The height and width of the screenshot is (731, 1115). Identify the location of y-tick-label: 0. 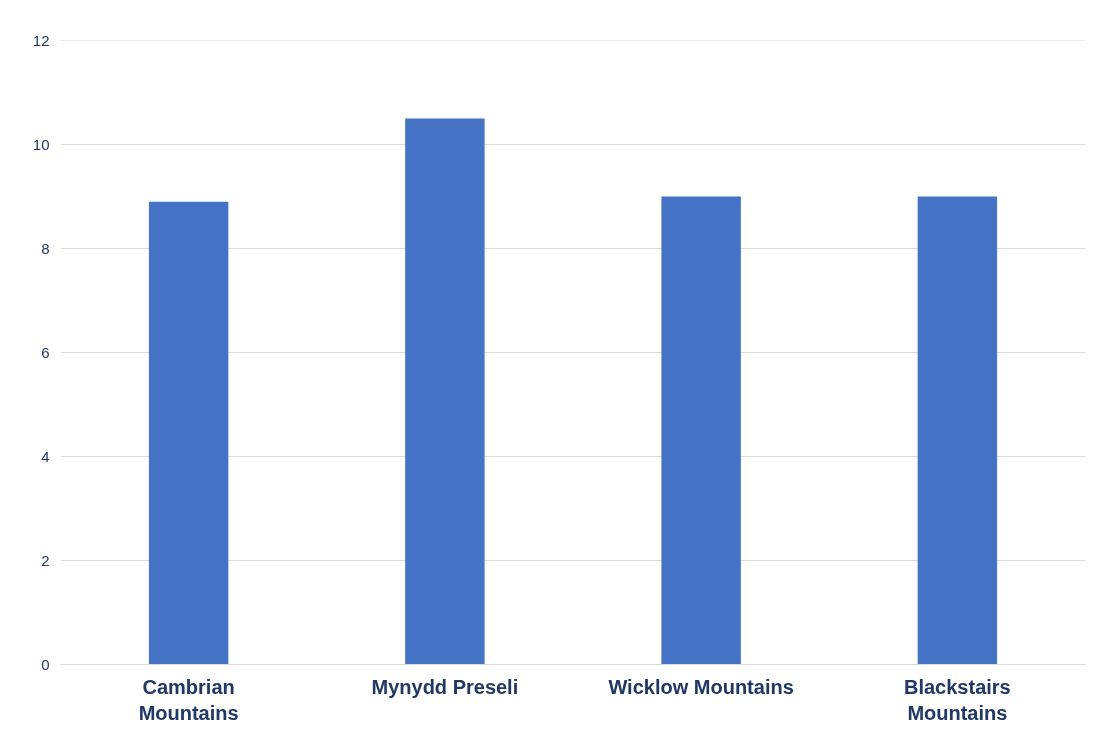
(45, 664).